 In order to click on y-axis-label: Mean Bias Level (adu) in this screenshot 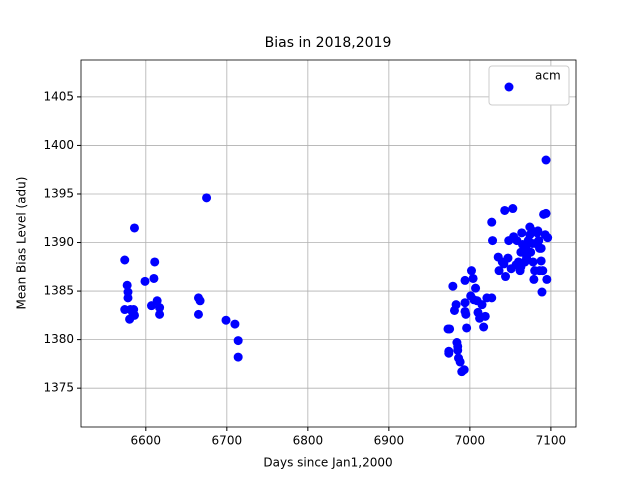, I will do `click(22, 243)`.